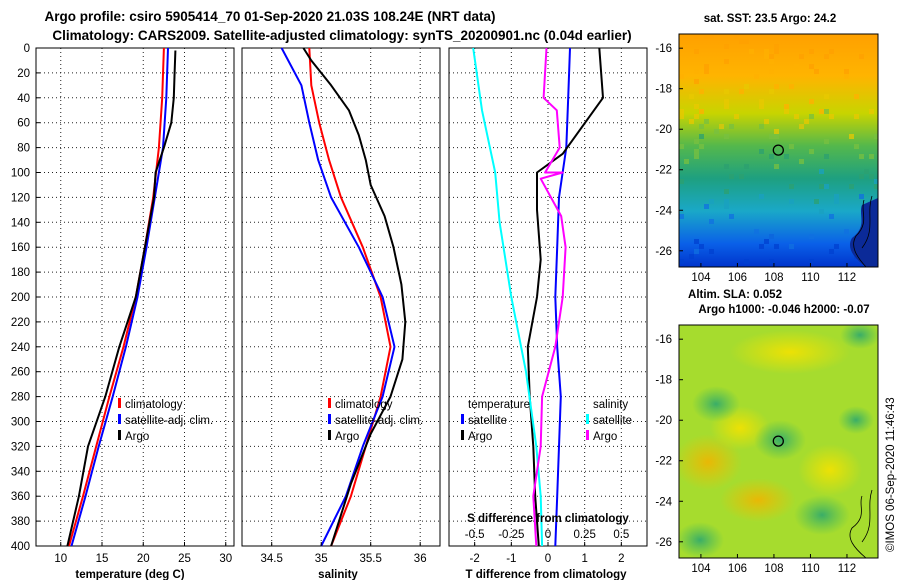 Image resolution: width=900 pixels, height=580 pixels. Describe the element at coordinates (23, 149) in the screenshot. I see `depth-tick-label: 80` at that location.